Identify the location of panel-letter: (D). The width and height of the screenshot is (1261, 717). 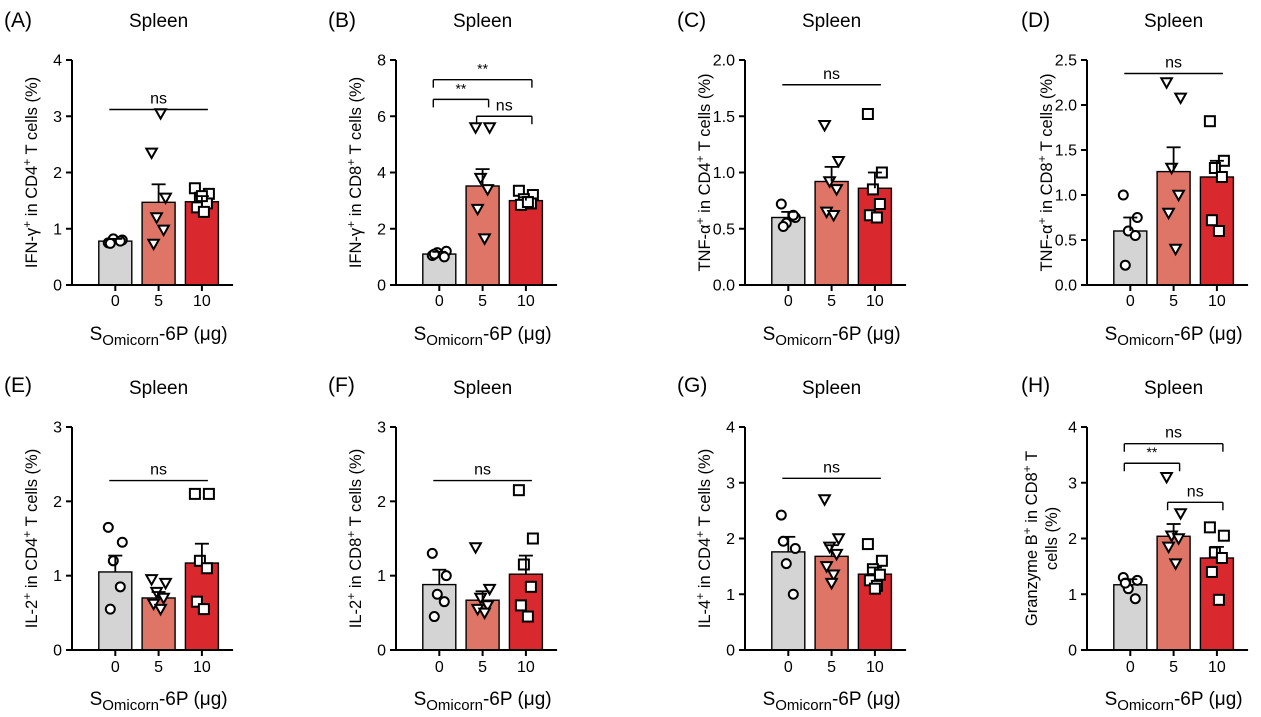
(1035, 20).